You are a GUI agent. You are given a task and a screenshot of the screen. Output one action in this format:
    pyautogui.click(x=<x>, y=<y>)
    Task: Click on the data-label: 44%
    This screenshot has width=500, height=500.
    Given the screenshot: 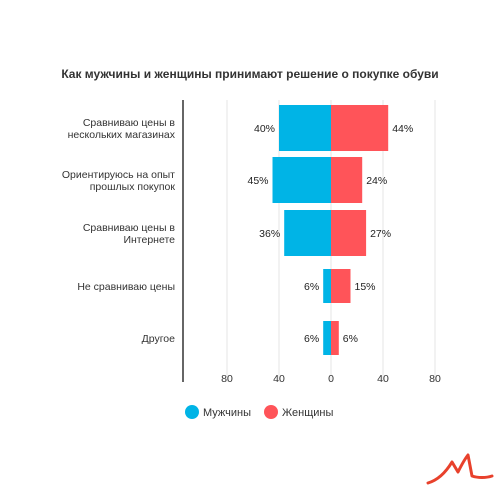 What is the action you would take?
    pyautogui.click(x=402, y=129)
    